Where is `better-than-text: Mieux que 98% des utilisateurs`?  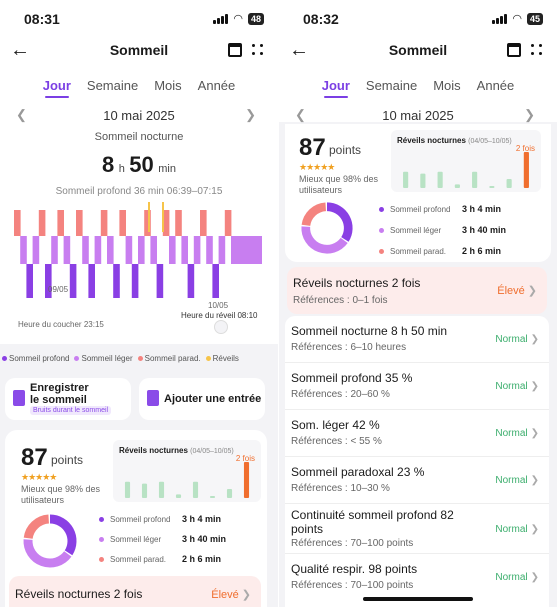 better-than-text: Mieux que 98% des utilisateurs is located at coordinates (339, 184).